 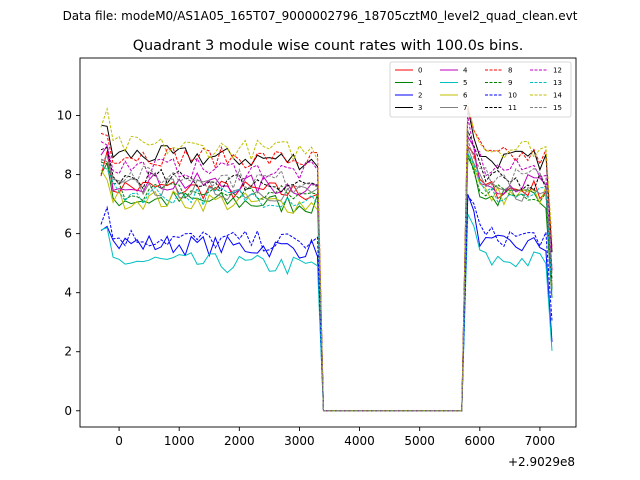 I want to click on y-tick-label: 4, so click(x=68, y=293).